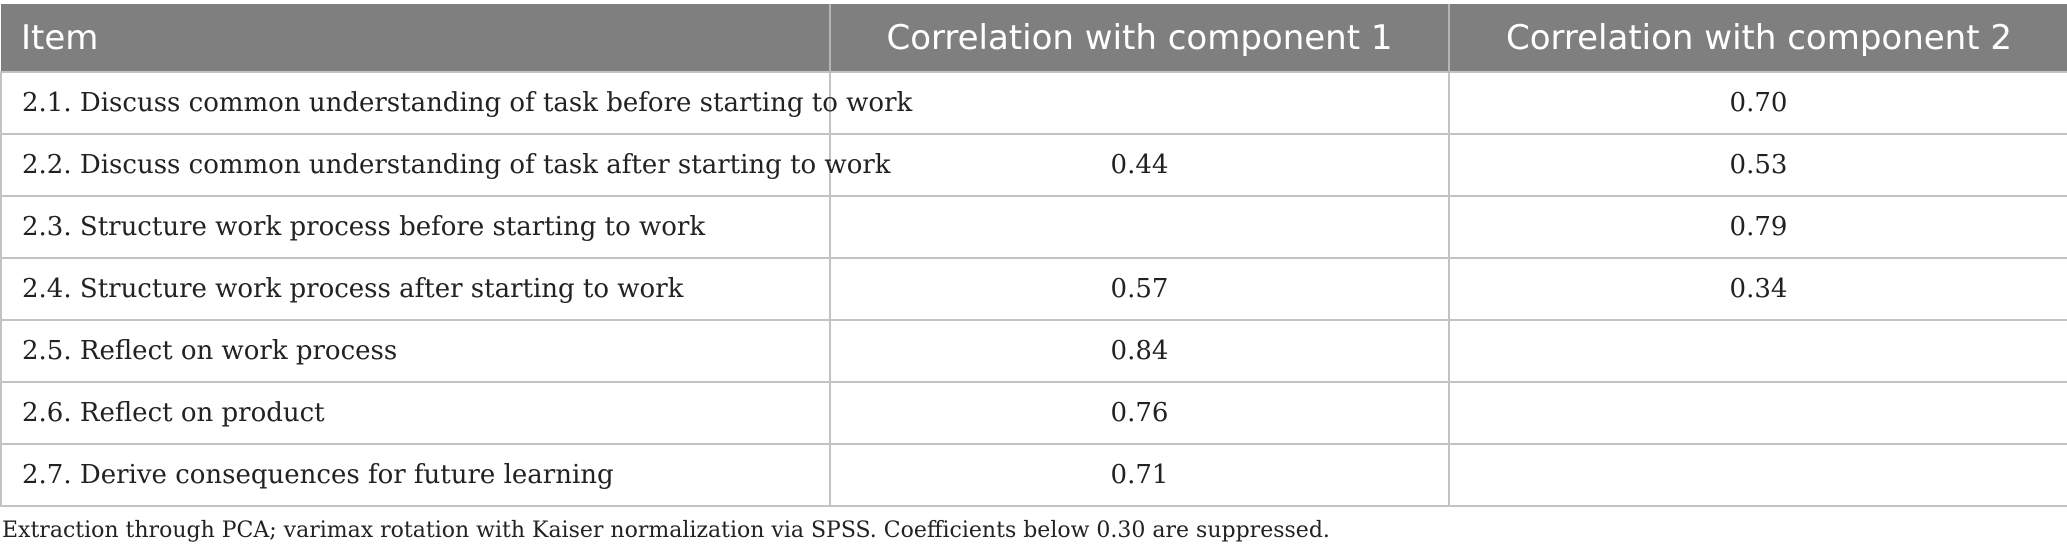 This screenshot has width=2067, height=555. I want to click on component-2-cell: 0.53, so click(1757, 165).